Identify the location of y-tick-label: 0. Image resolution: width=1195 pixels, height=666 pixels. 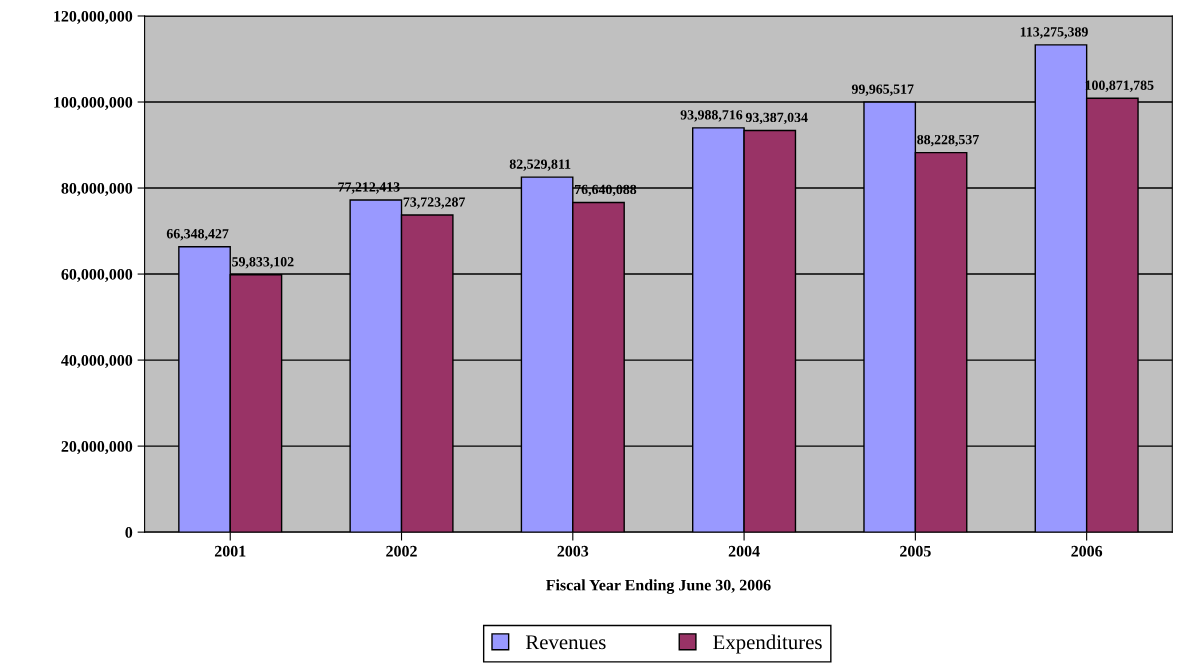
(129, 532).